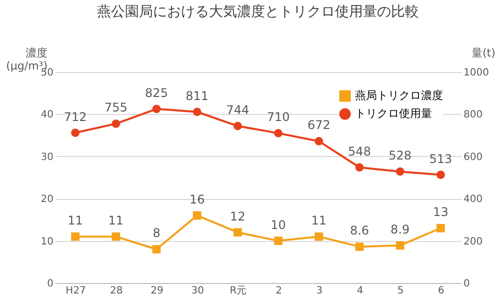 Image resolution: width=500 pixels, height=300 pixels. I want to click on data-label: 8.9, so click(400, 229).